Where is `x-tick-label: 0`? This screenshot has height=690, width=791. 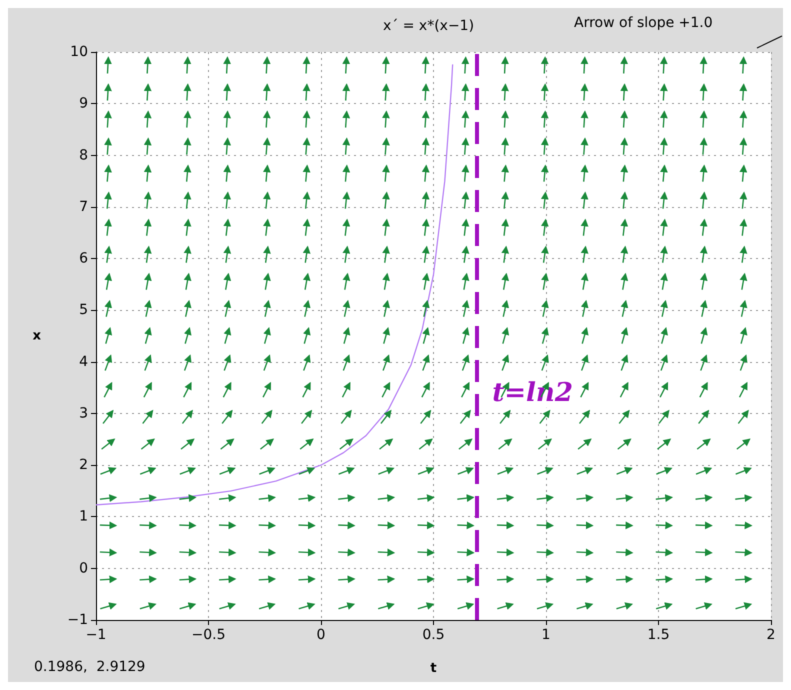
x-tick-label: 0 is located at coordinates (321, 635).